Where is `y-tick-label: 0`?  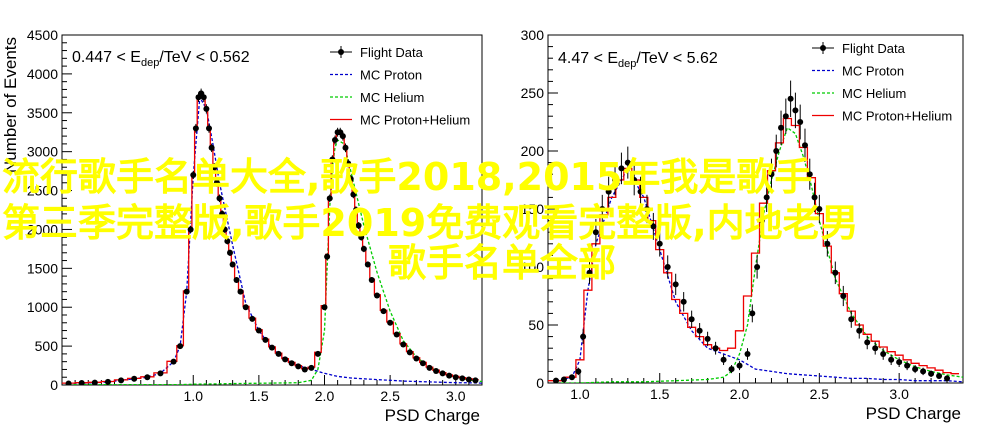 y-tick-label: 0 is located at coordinates (54, 385).